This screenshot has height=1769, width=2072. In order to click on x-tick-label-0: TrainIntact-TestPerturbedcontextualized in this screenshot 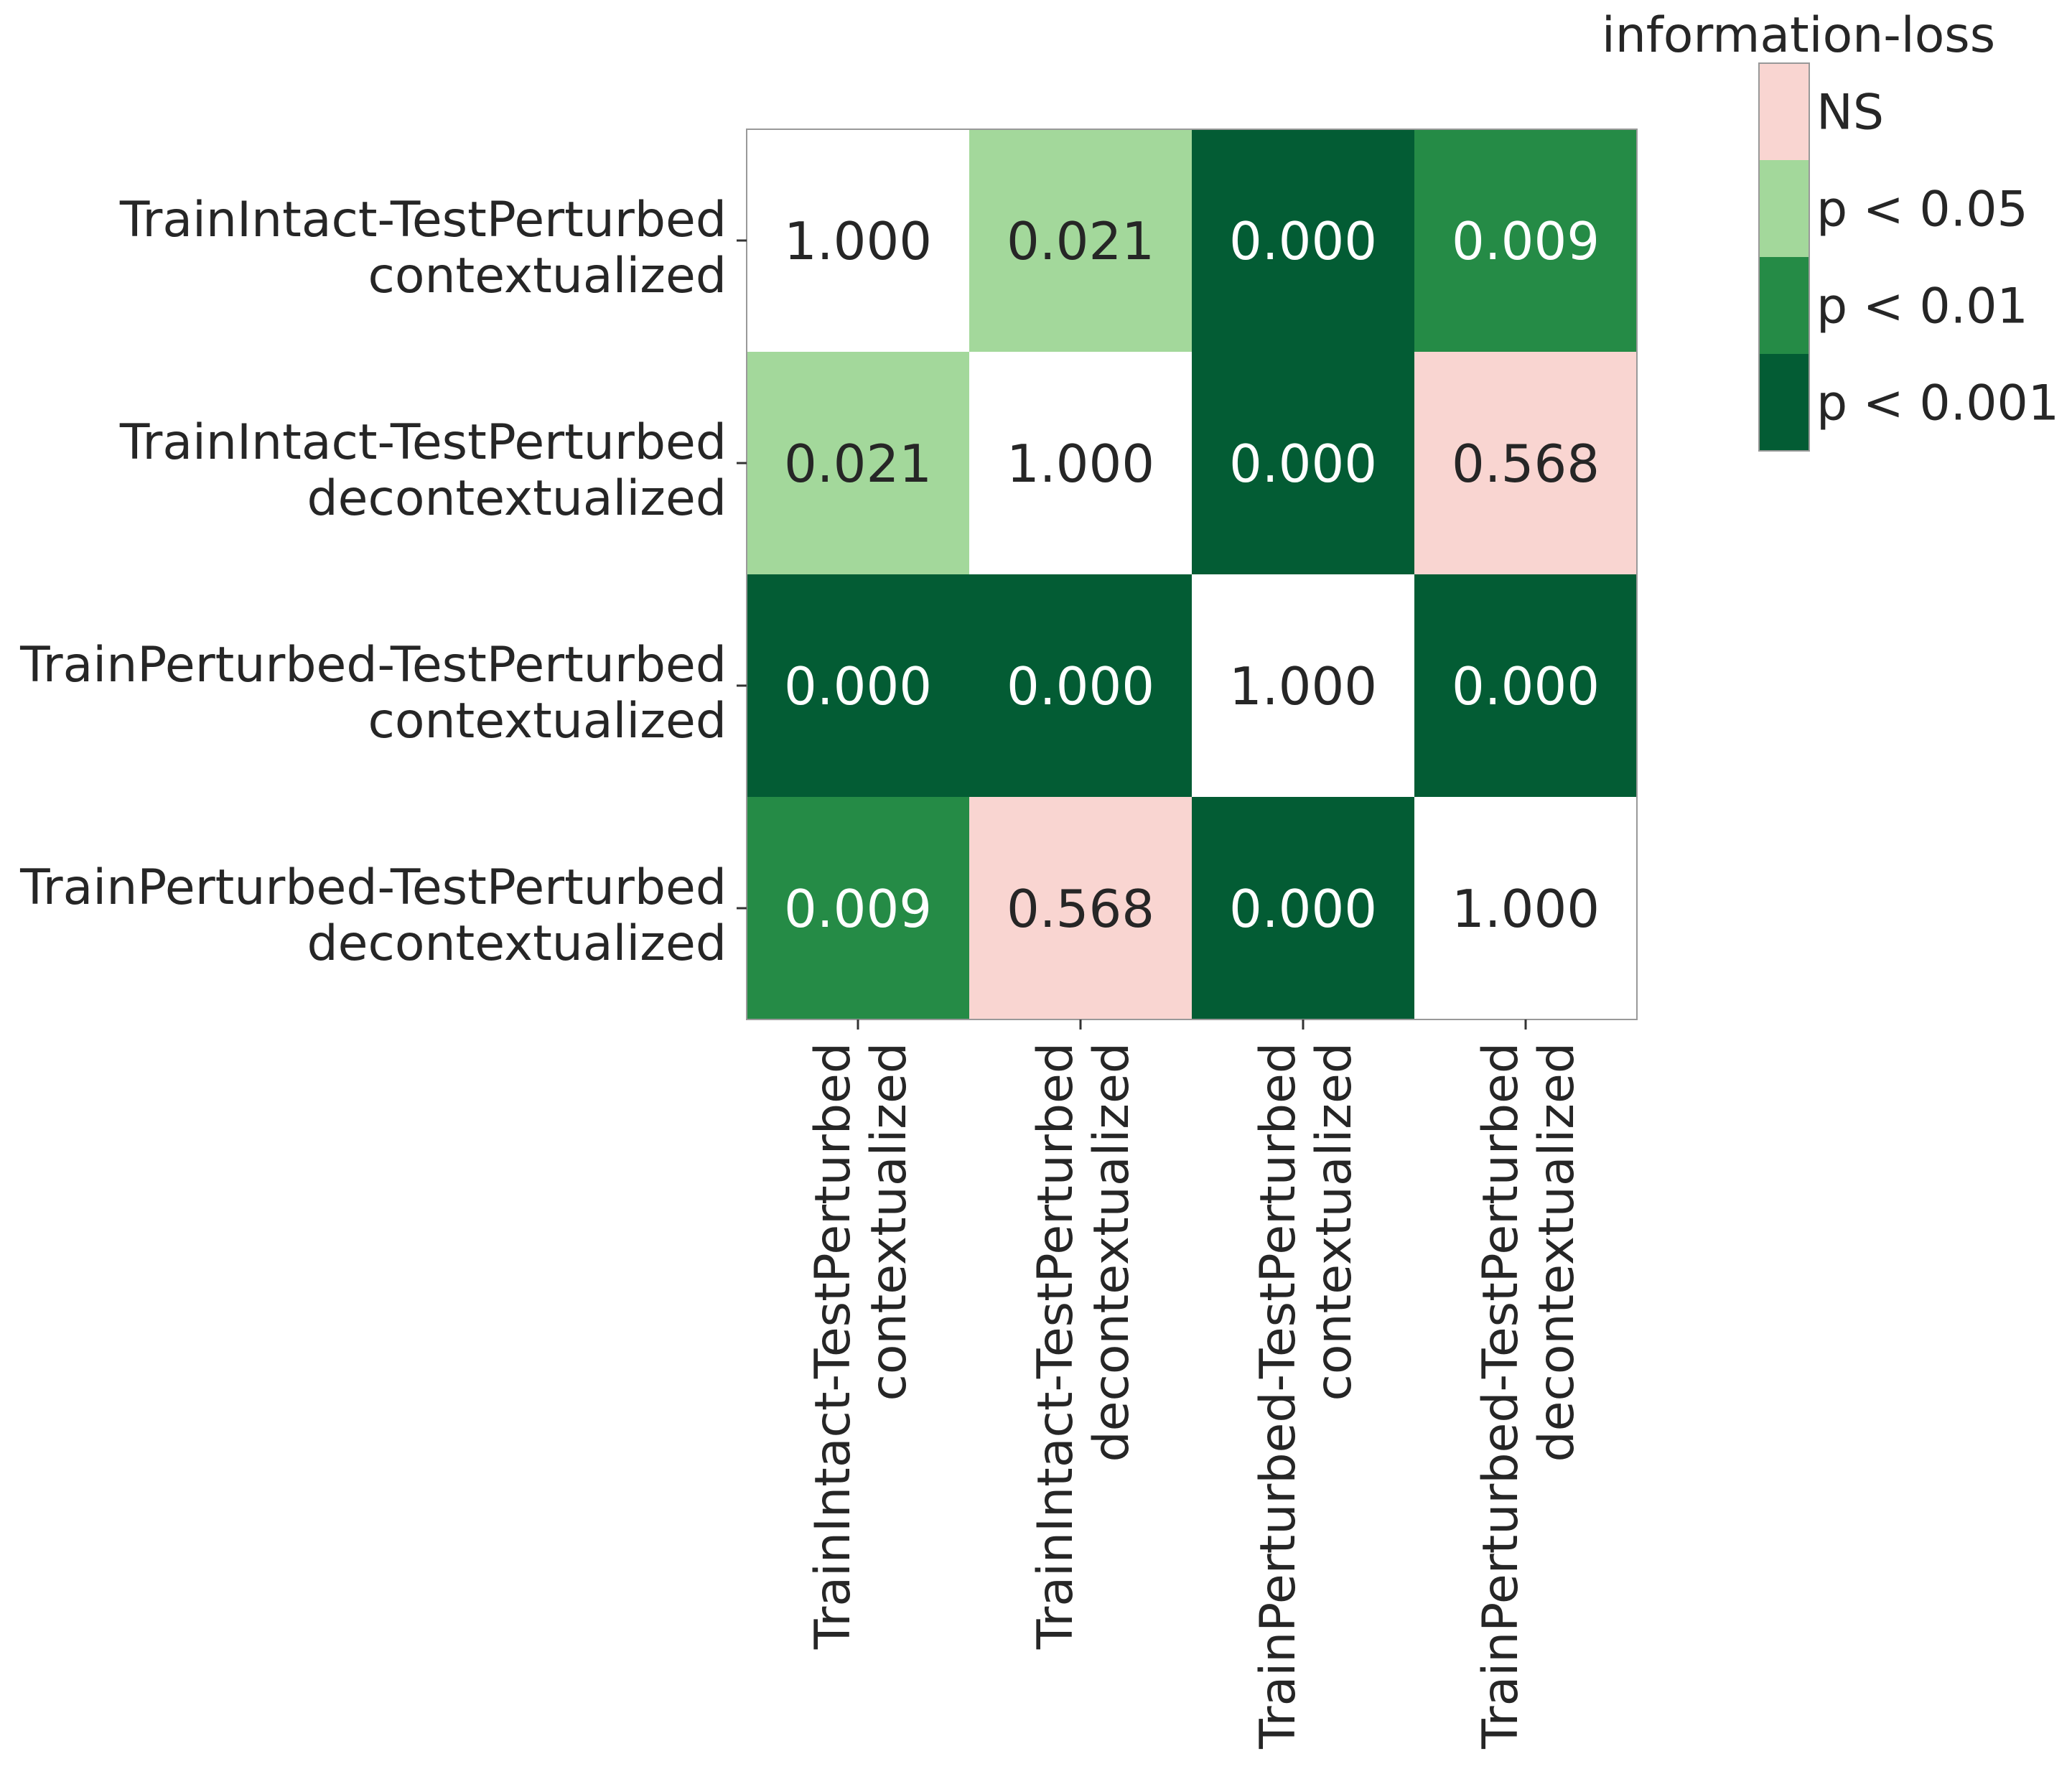, I will do `click(861, 1346)`.